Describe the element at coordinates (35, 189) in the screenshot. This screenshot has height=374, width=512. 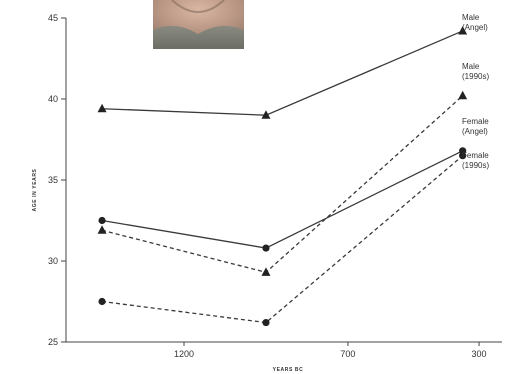
I see `y-axis-title: AGE IN YEARS` at that location.